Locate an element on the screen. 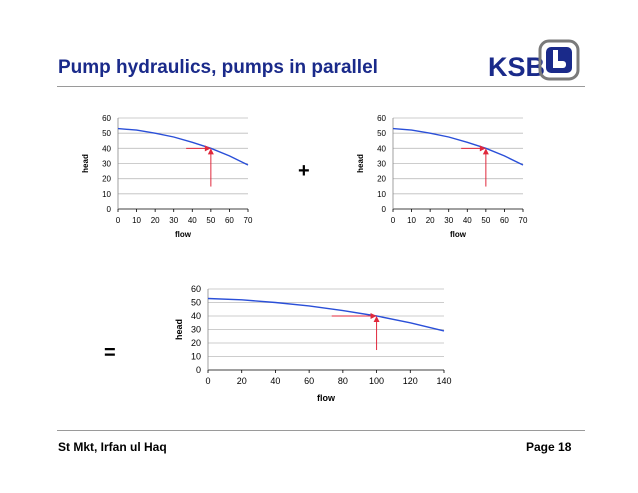 This screenshot has height=493, width=638. plus-sign: + is located at coordinates (304, 171).